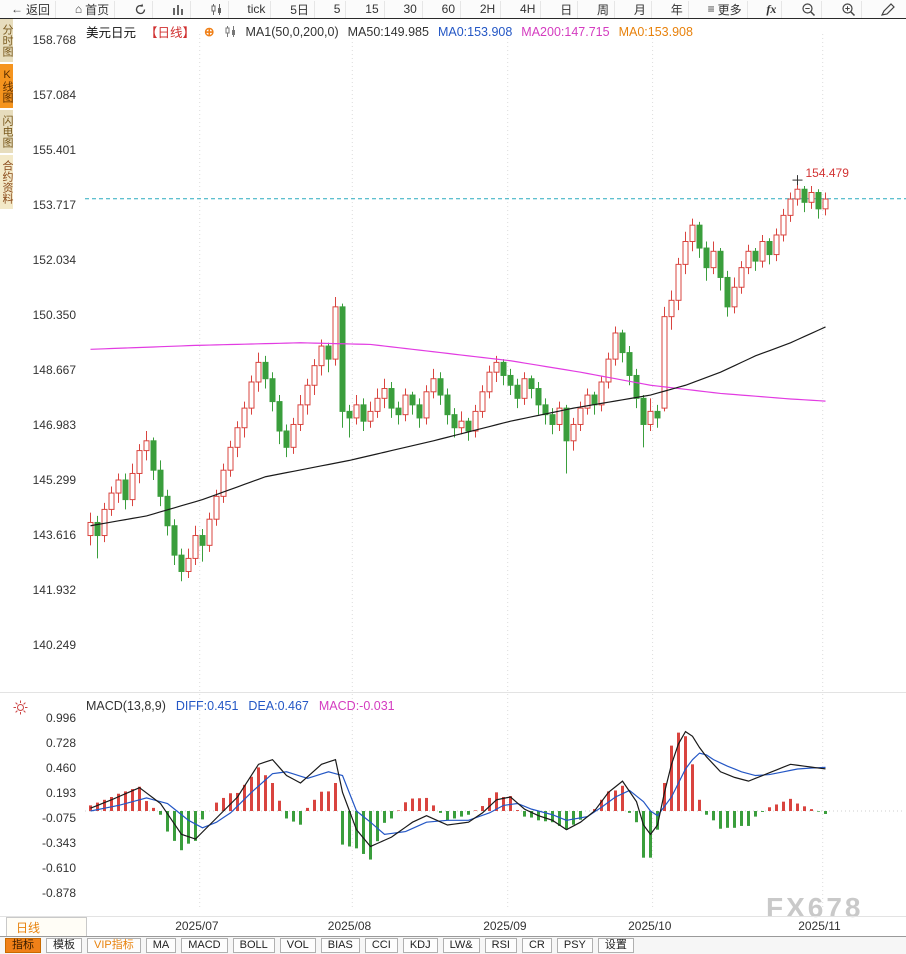 The height and width of the screenshot is (954, 906). I want to click on pencil-icon, so click(887, 9).